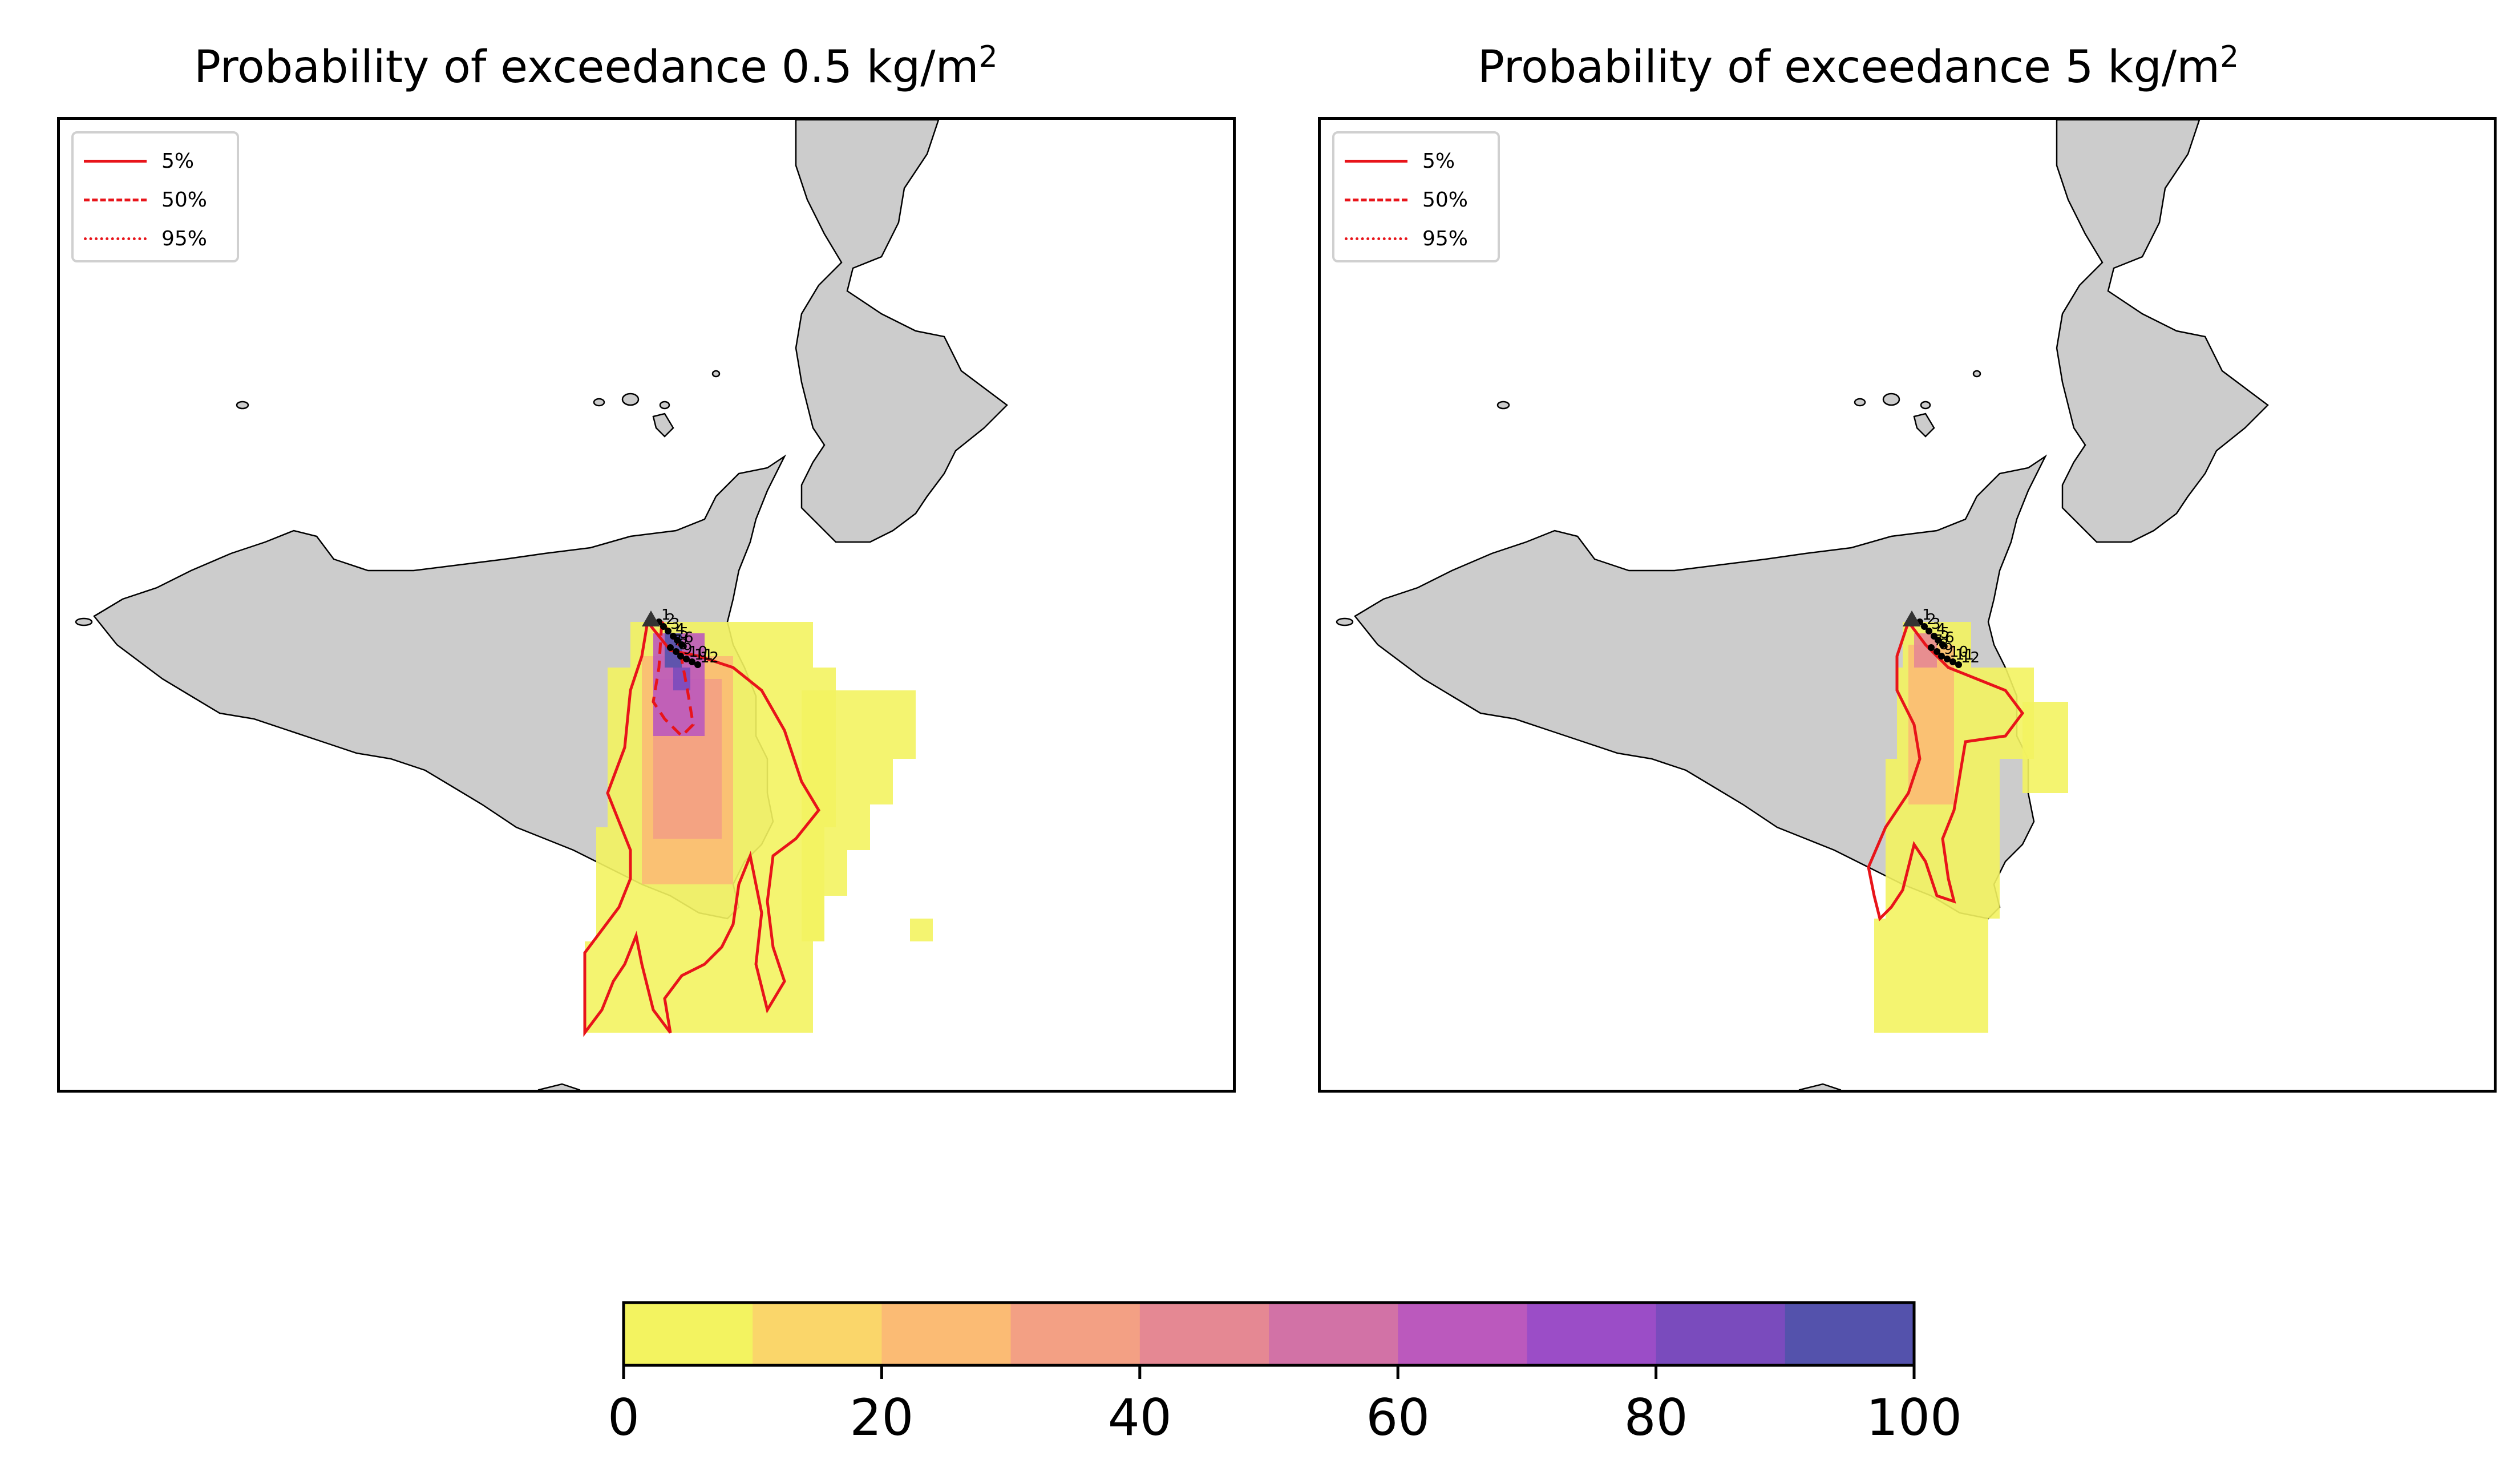  Describe the element at coordinates (155, 238) in the screenshot. I see `legend-row-95: 95%` at that location.